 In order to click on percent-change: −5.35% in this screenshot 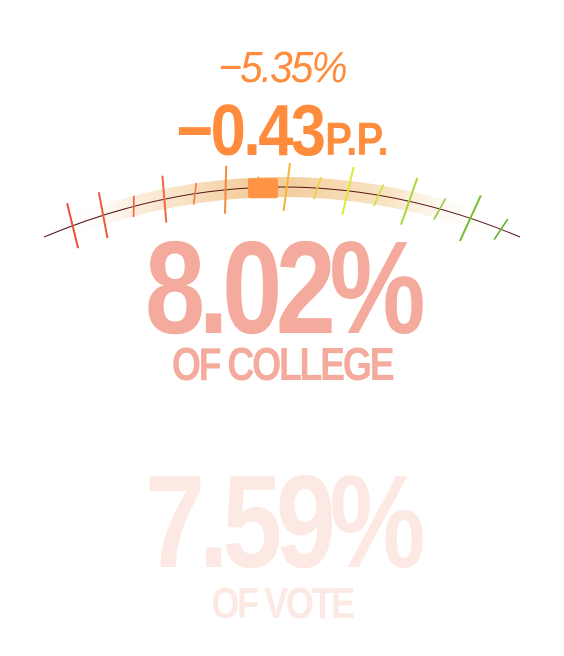, I will do `click(282, 67)`.